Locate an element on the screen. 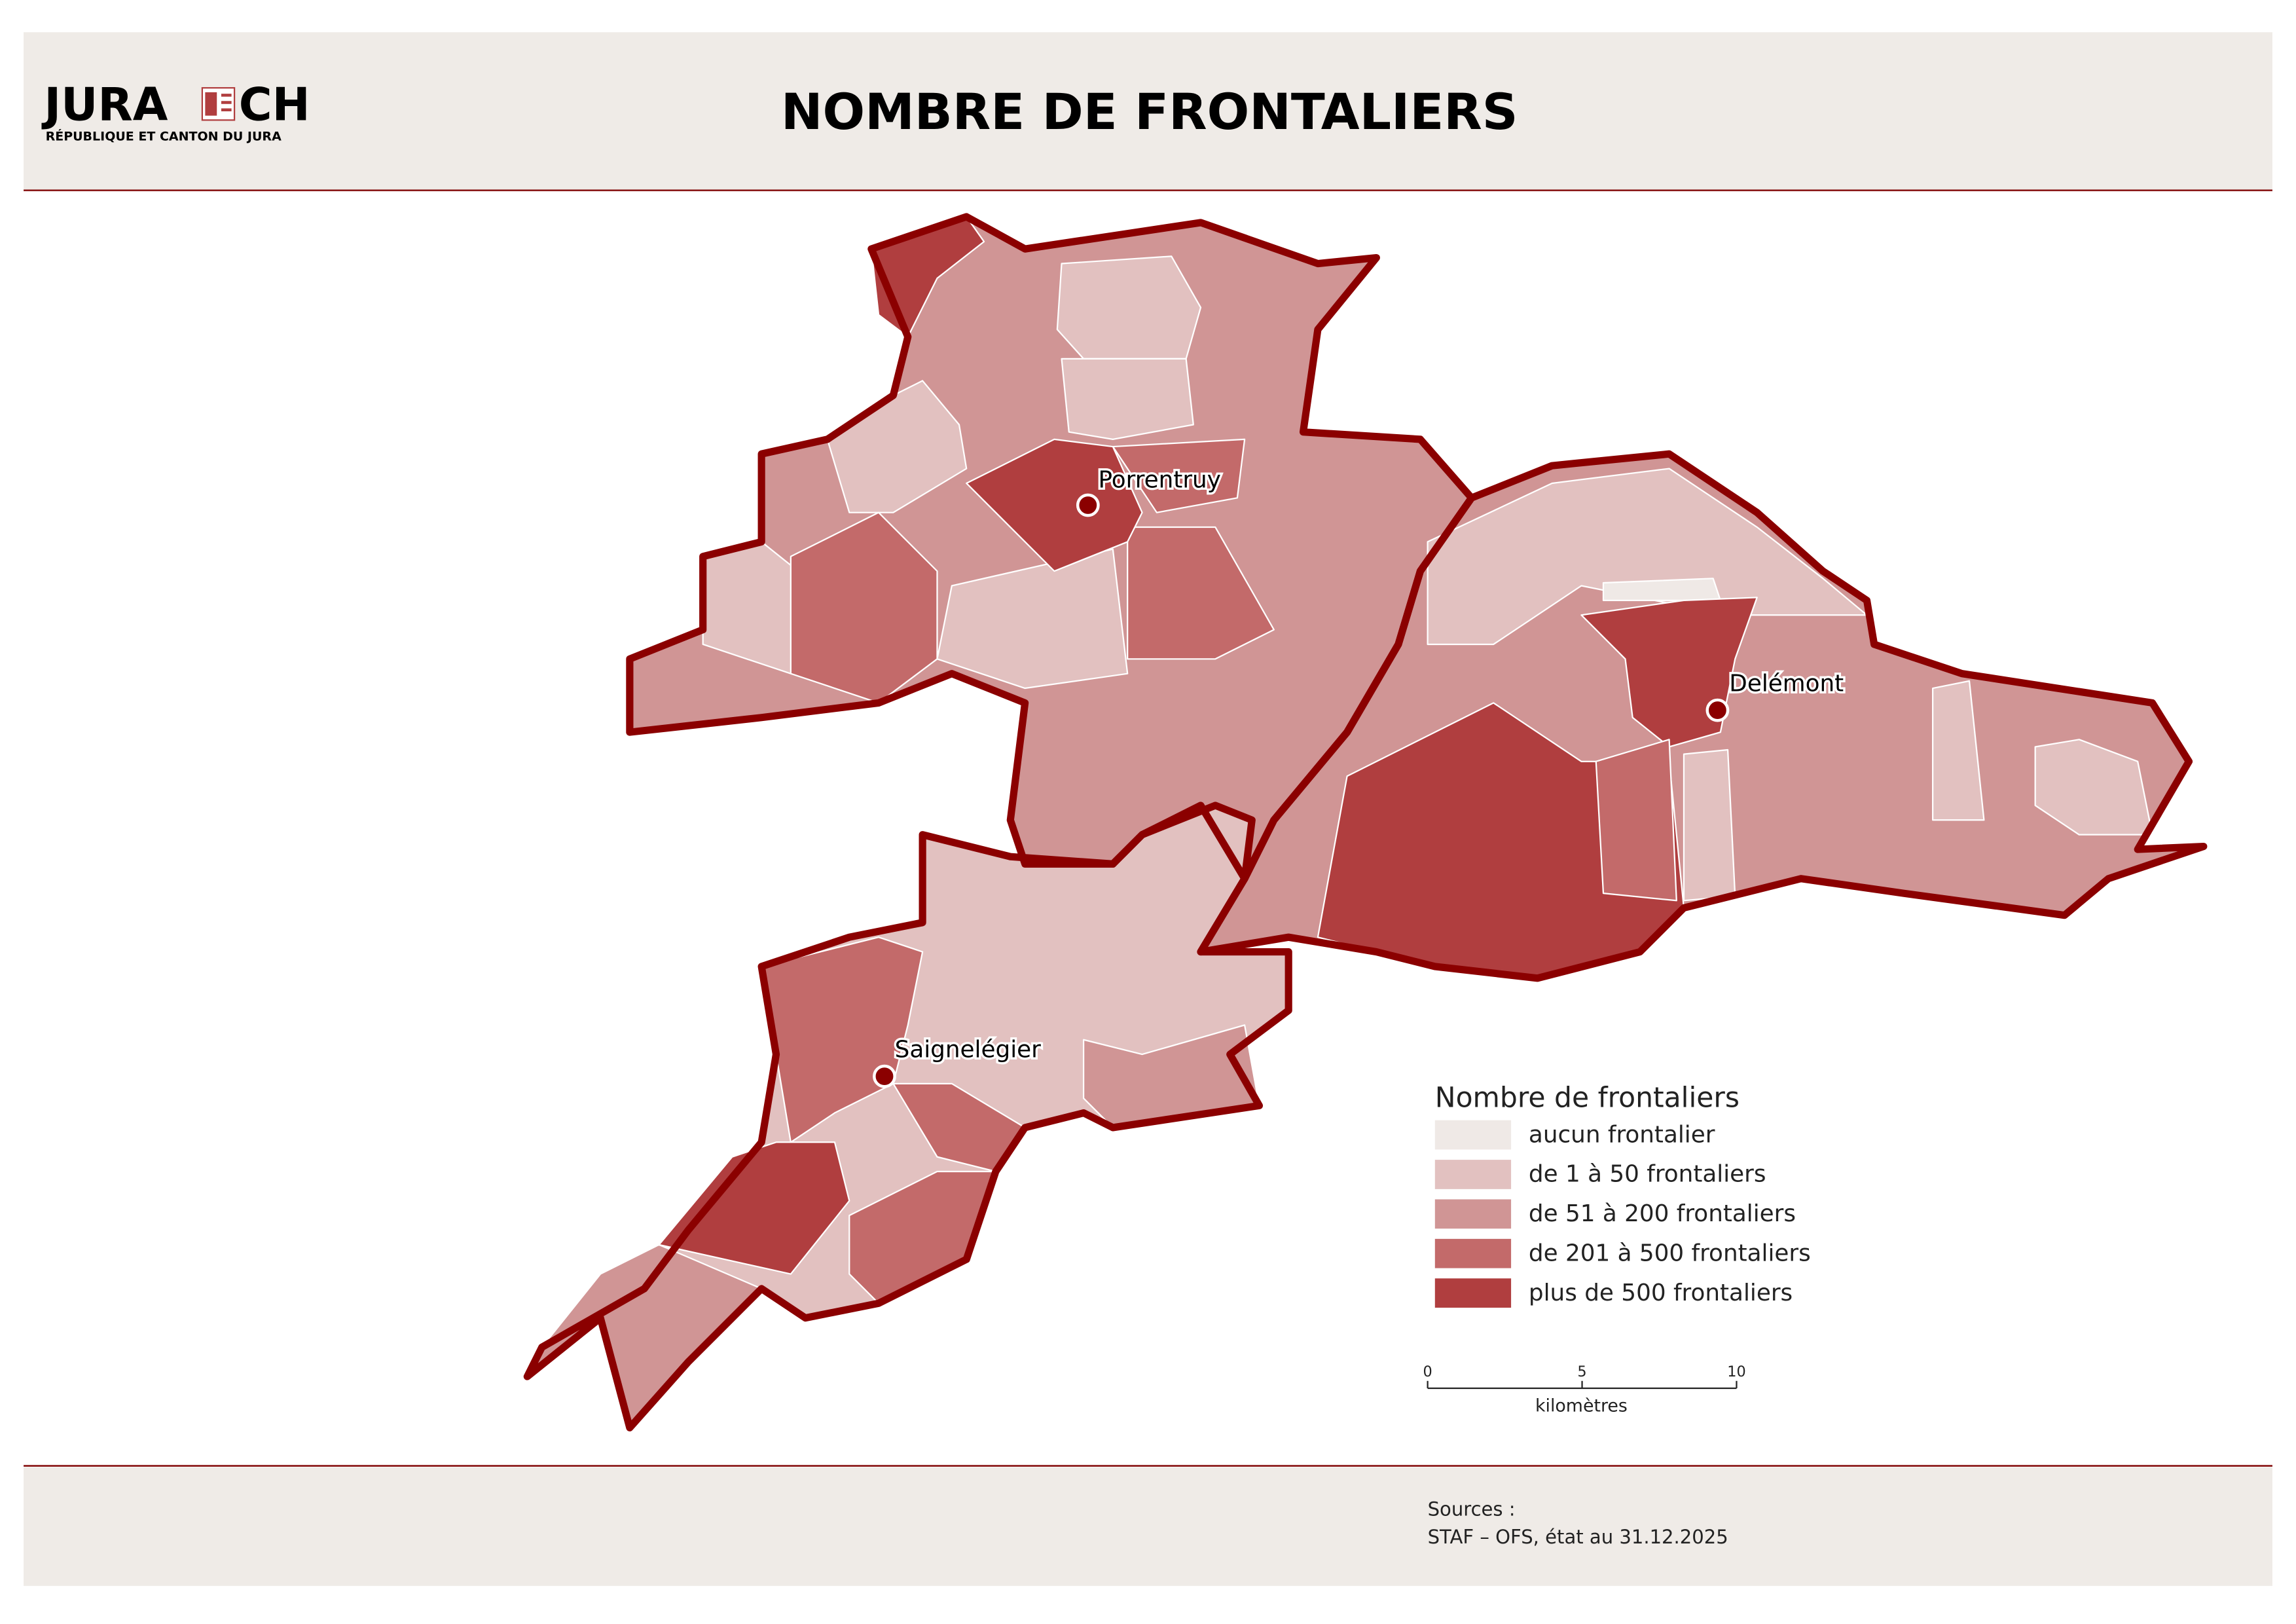 The width and height of the screenshot is (2296, 1624). header-band is located at coordinates (1148, 111).